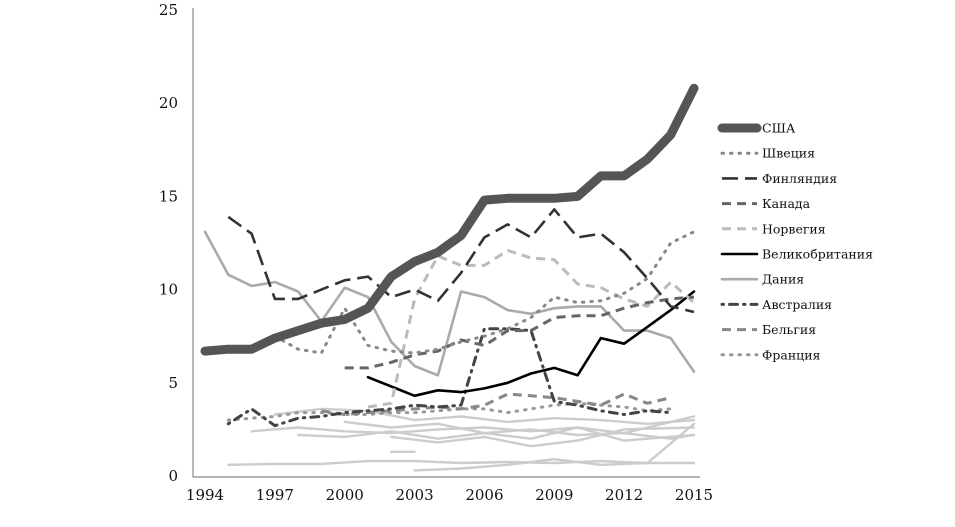  I want to click on y-tick-label: 5, so click(173, 383).